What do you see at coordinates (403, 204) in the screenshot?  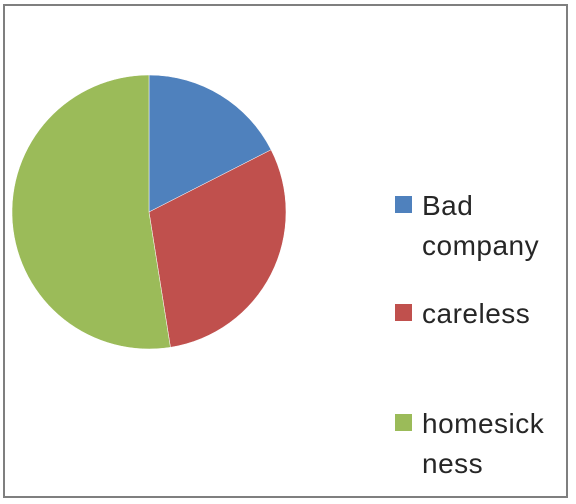 I see `legend-swatch-bad-company` at bounding box center [403, 204].